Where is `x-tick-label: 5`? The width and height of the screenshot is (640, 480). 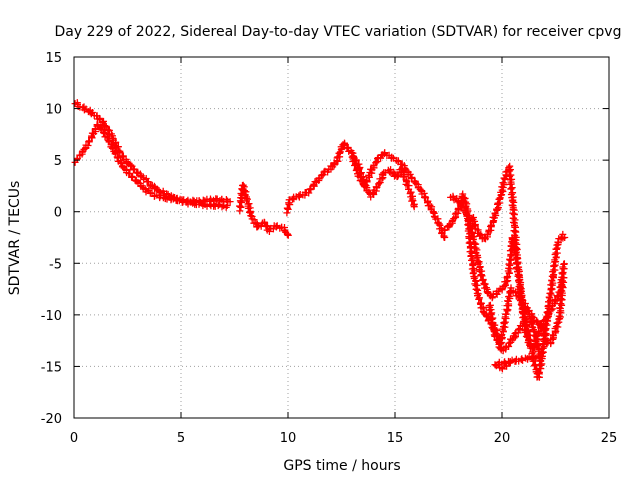 x-tick-label: 5 is located at coordinates (181, 438).